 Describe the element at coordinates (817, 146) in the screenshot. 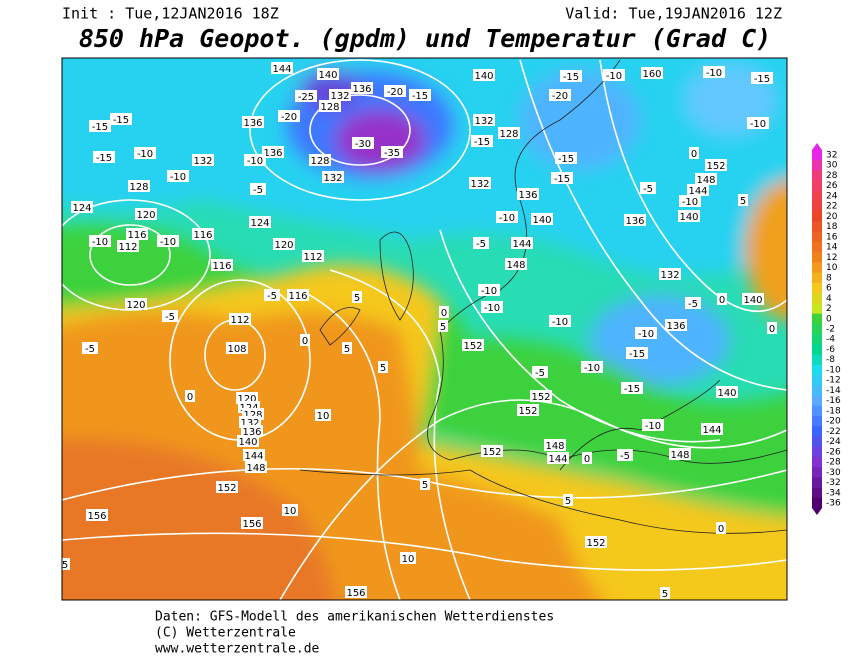

I see `legend-arrow-top` at that location.